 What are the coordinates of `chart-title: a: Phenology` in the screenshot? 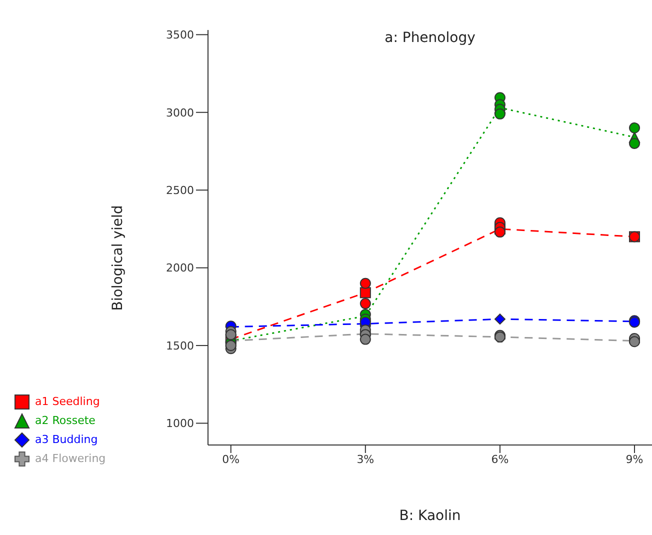 It's located at (430, 38).